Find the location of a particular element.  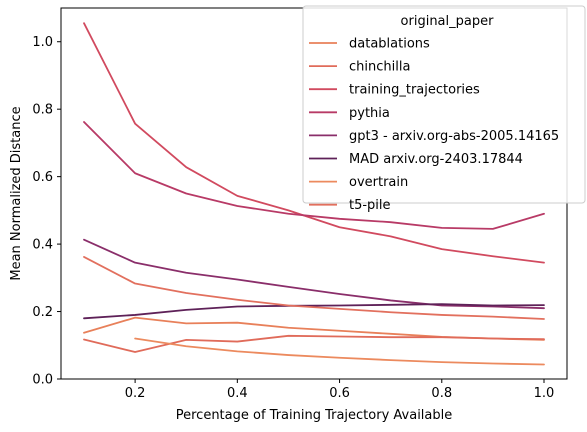

x-tick-label: 0.2 is located at coordinates (135, 393).